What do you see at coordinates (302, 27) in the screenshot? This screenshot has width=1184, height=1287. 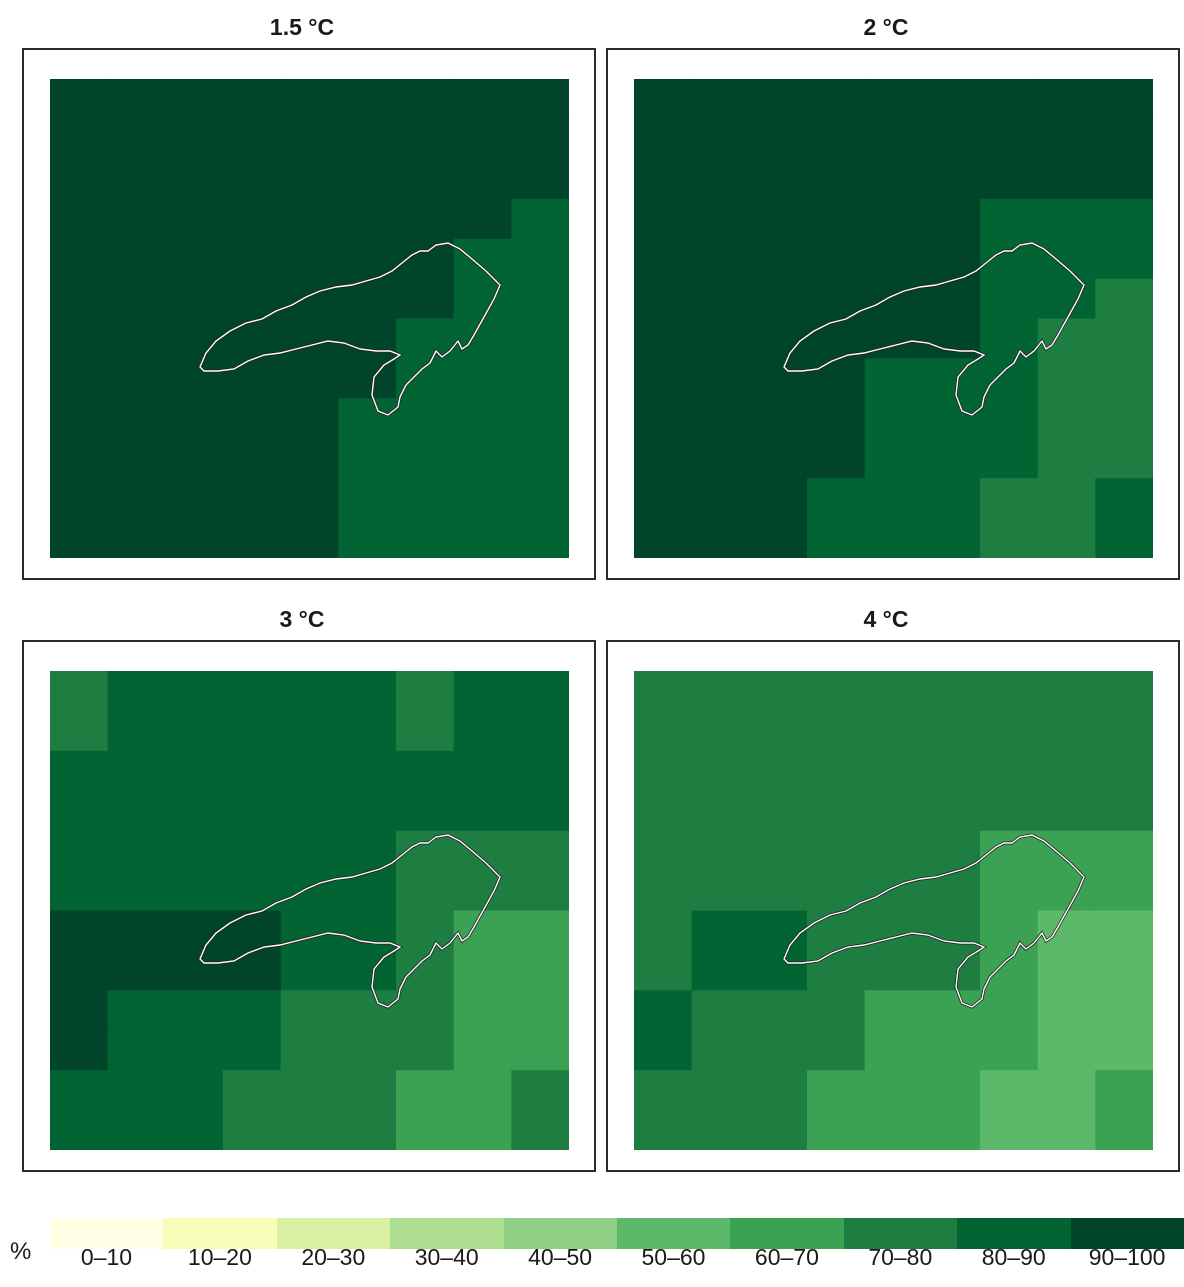 I see `panel-title-1-5c: 1.5 °C` at bounding box center [302, 27].